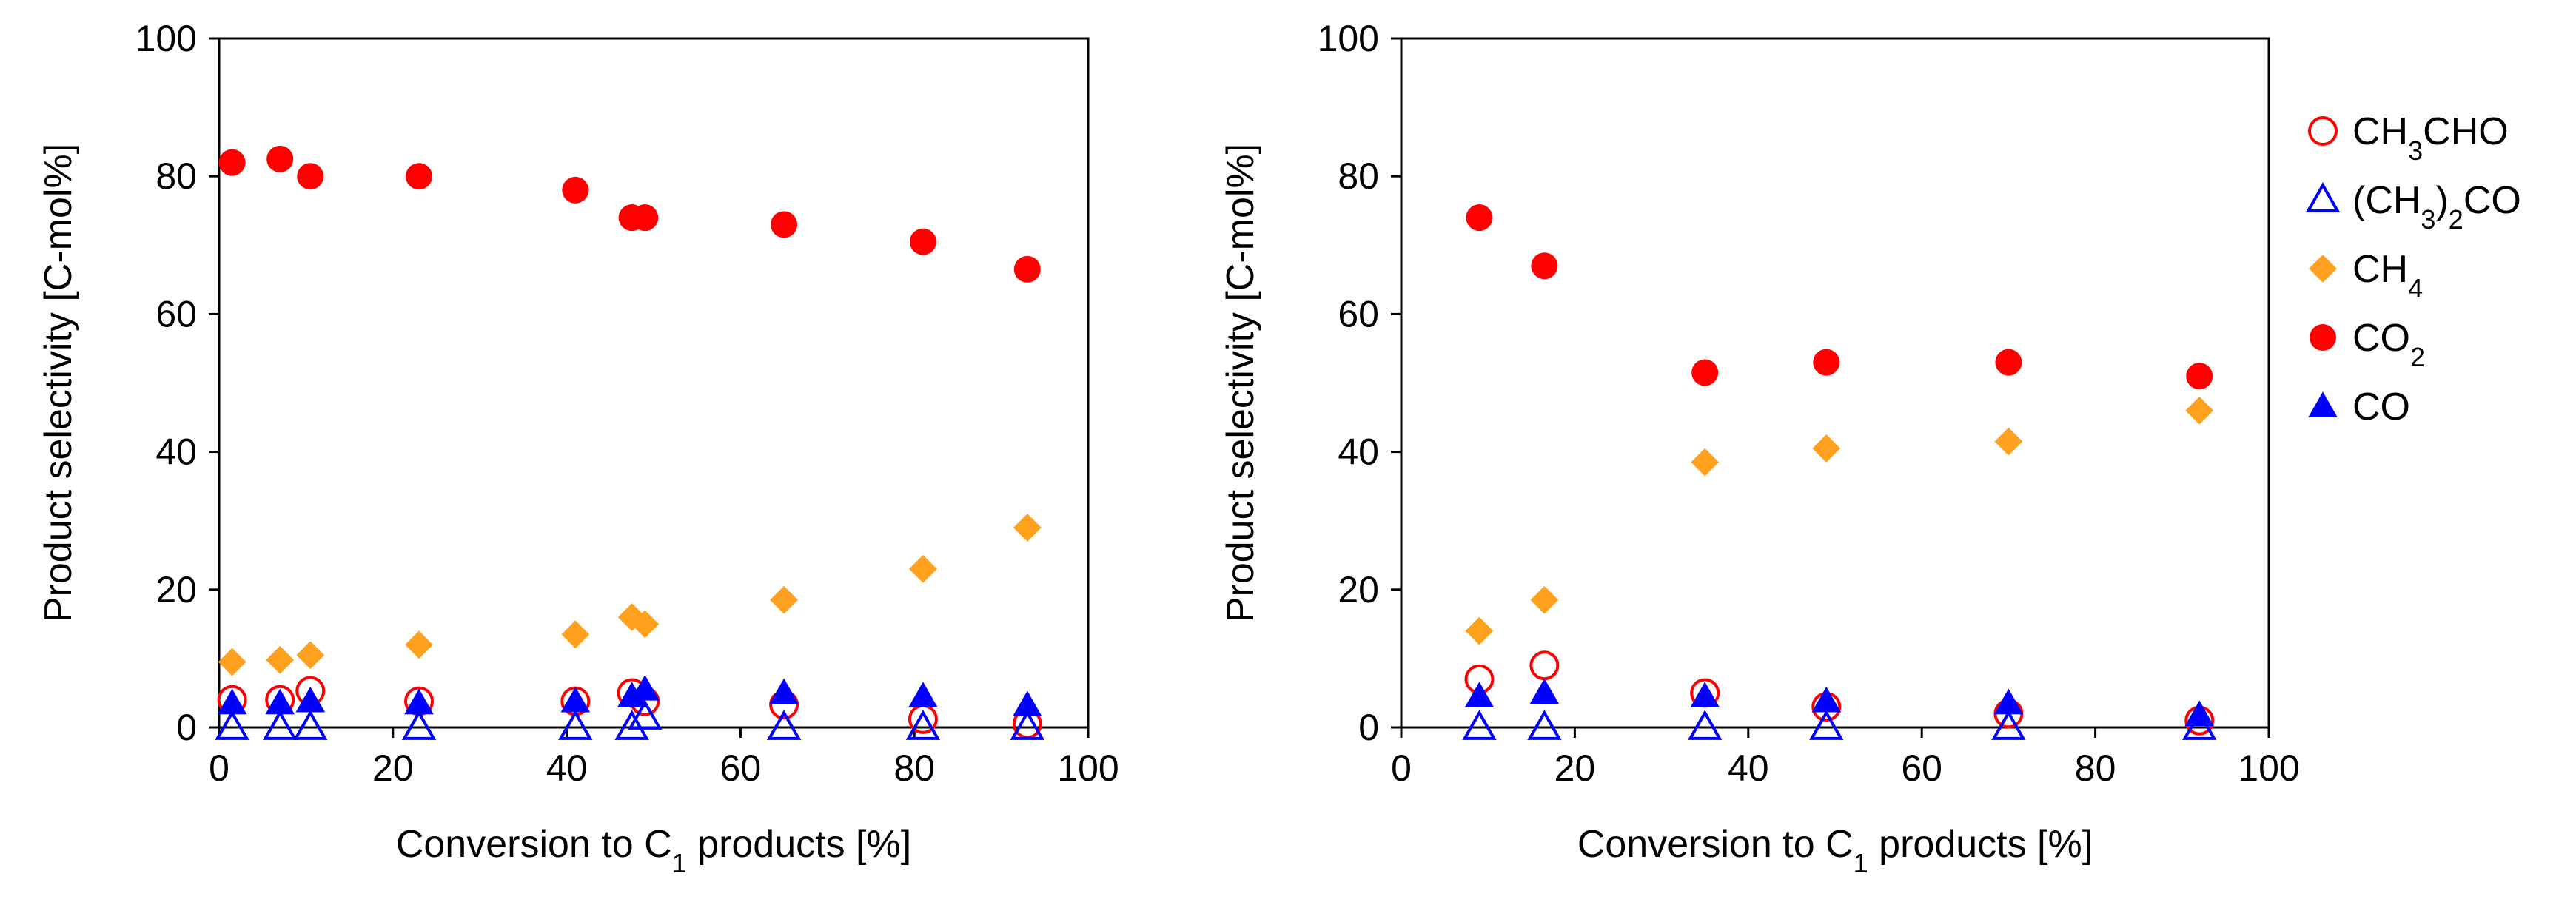 Image resolution: width=2576 pixels, height=908 pixels. What do you see at coordinates (1087, 768) in the screenshot?
I see `x-tick-label: 100` at bounding box center [1087, 768].